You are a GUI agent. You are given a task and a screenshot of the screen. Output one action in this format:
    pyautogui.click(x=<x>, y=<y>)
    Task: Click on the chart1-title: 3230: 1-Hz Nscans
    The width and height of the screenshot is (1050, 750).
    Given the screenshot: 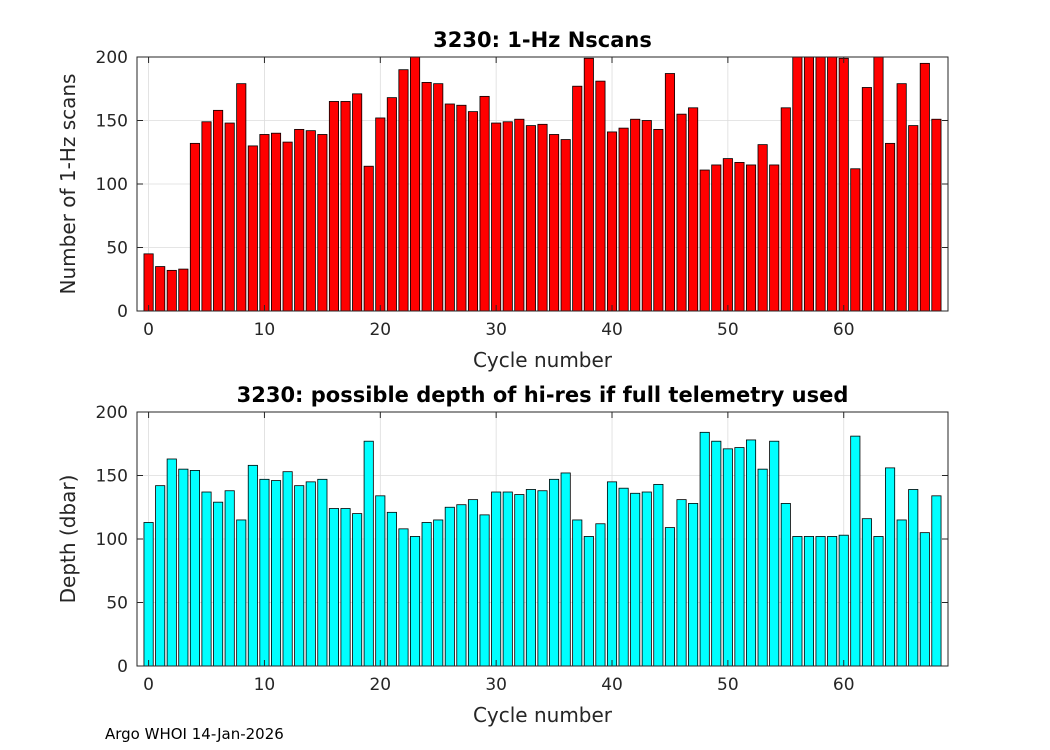 What is the action you would take?
    pyautogui.click(x=542, y=40)
    